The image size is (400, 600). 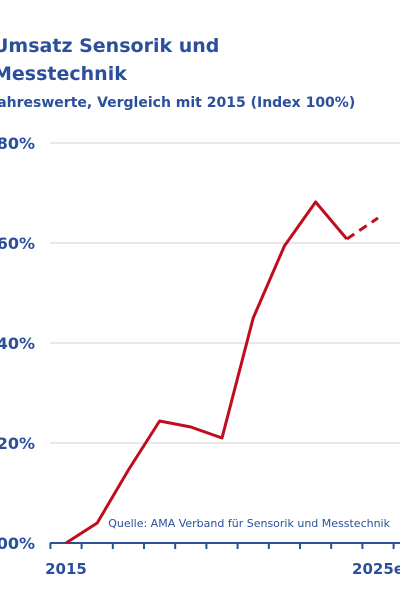 What do you see at coordinates (362, 228) in the screenshot?
I see `data-line` at bounding box center [362, 228].